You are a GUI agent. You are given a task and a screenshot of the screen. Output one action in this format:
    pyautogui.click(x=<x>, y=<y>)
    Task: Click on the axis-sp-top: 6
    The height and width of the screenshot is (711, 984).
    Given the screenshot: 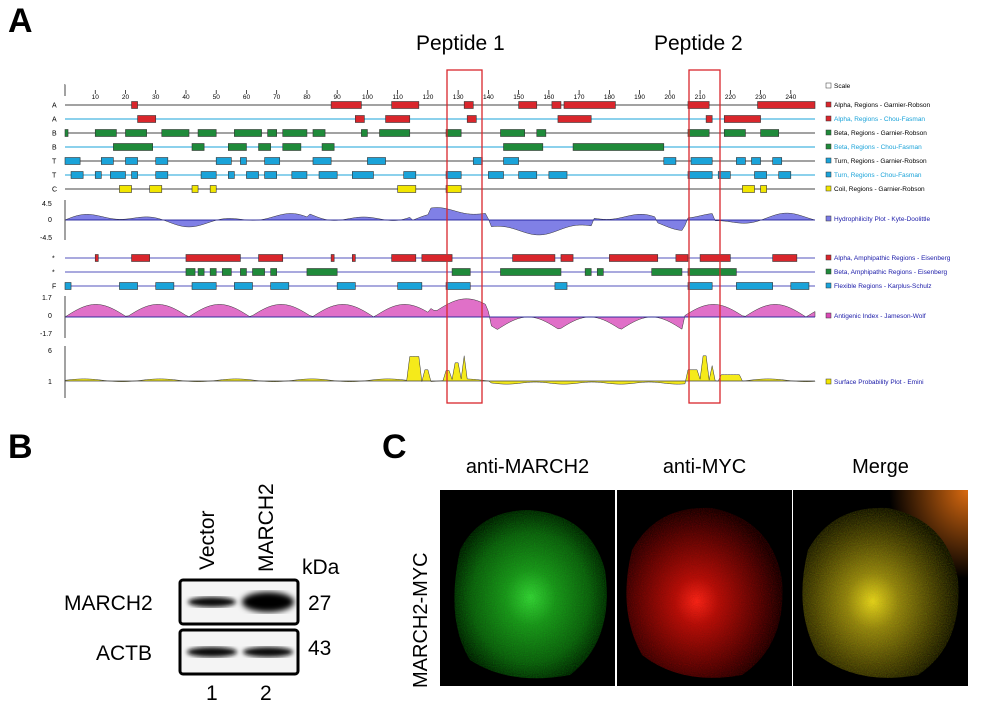 What is the action you would take?
    pyautogui.click(x=50, y=351)
    